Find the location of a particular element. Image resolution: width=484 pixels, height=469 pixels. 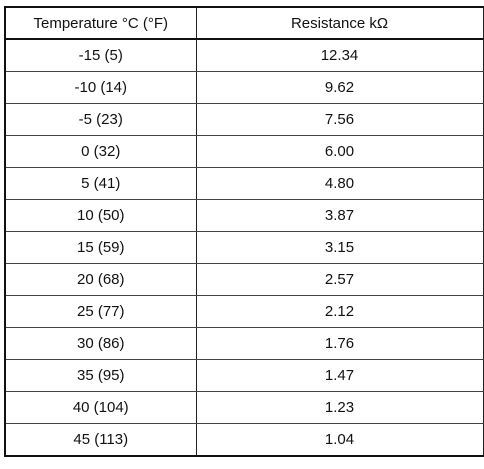

table-row: -10 (14) 9.62 is located at coordinates (244, 87).